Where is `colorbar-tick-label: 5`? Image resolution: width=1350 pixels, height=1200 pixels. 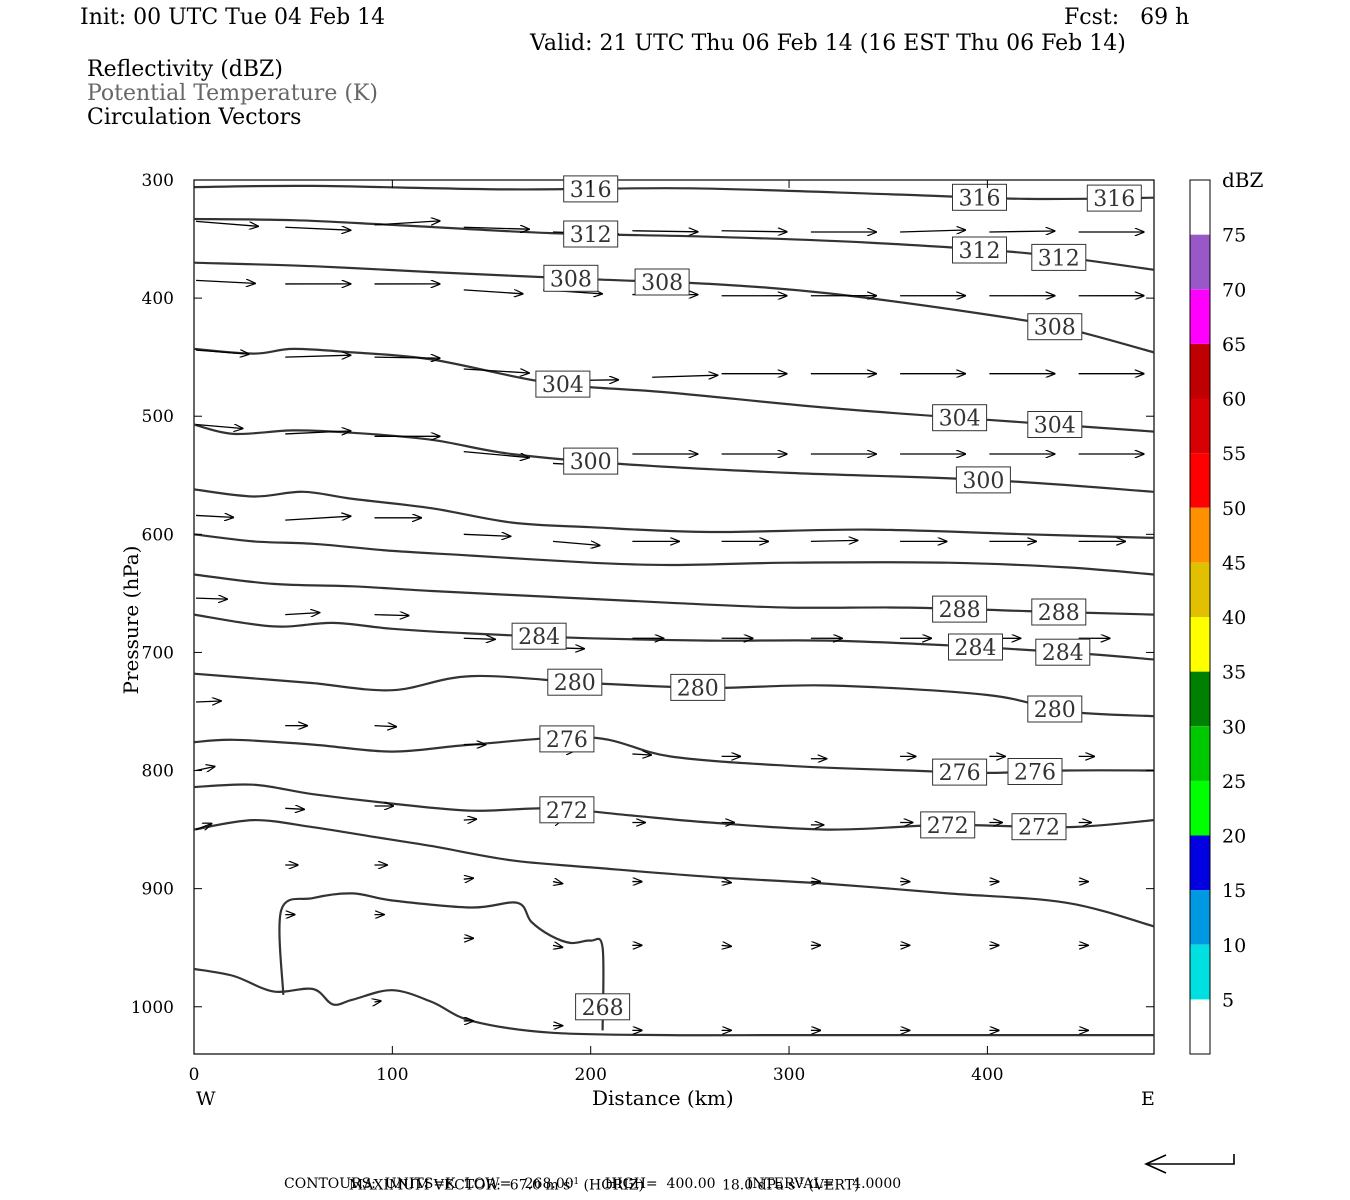 colorbar-tick-label: 5 is located at coordinates (1228, 1000).